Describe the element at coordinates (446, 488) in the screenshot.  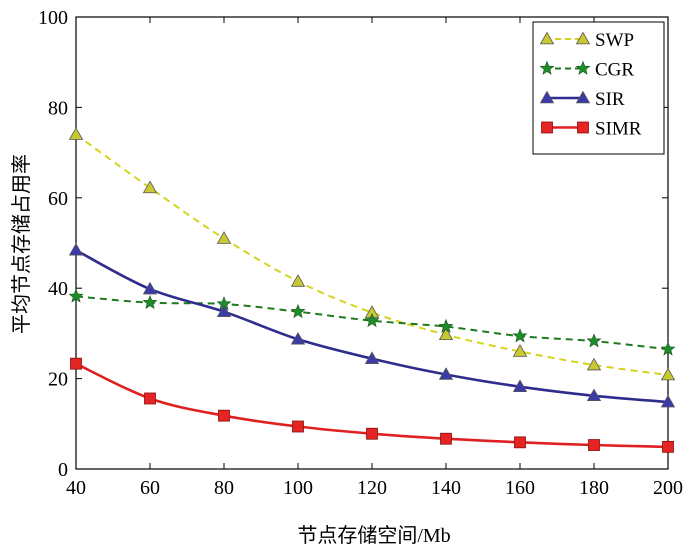
I see `x-tick-label: 140` at that location.